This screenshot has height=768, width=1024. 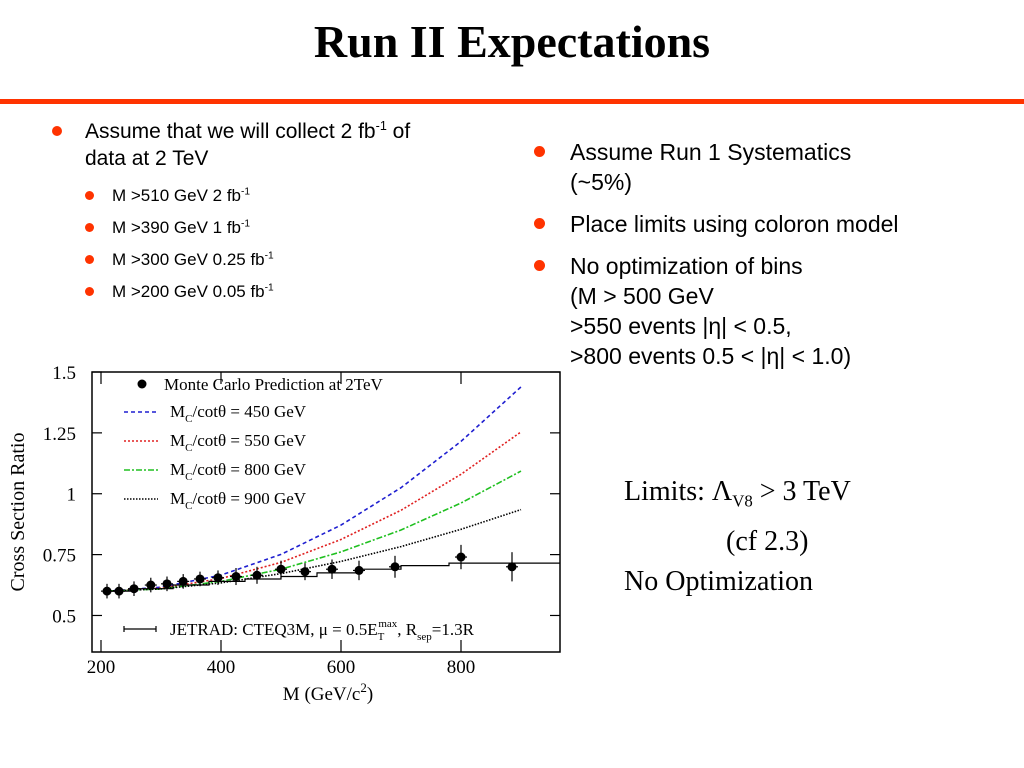 What do you see at coordinates (711, 152) in the screenshot?
I see `bullet-text: Assume Run 1 Systematics` at bounding box center [711, 152].